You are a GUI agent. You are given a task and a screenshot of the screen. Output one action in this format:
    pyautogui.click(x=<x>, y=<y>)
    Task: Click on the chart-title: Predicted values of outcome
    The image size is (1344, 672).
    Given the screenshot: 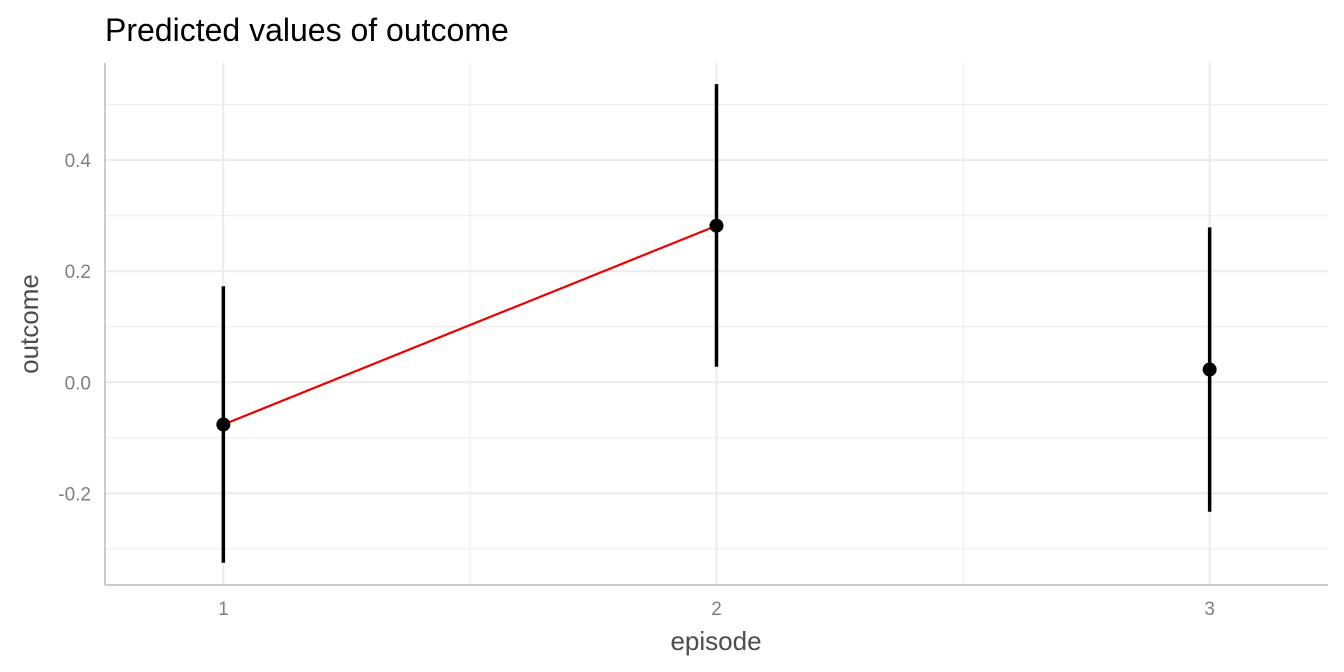 What is the action you would take?
    pyautogui.click(x=307, y=30)
    